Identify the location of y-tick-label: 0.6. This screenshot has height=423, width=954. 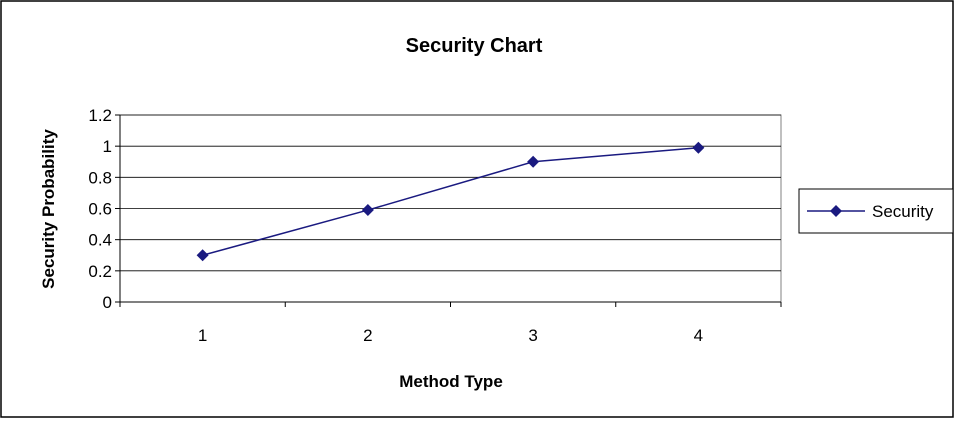
(100, 209).